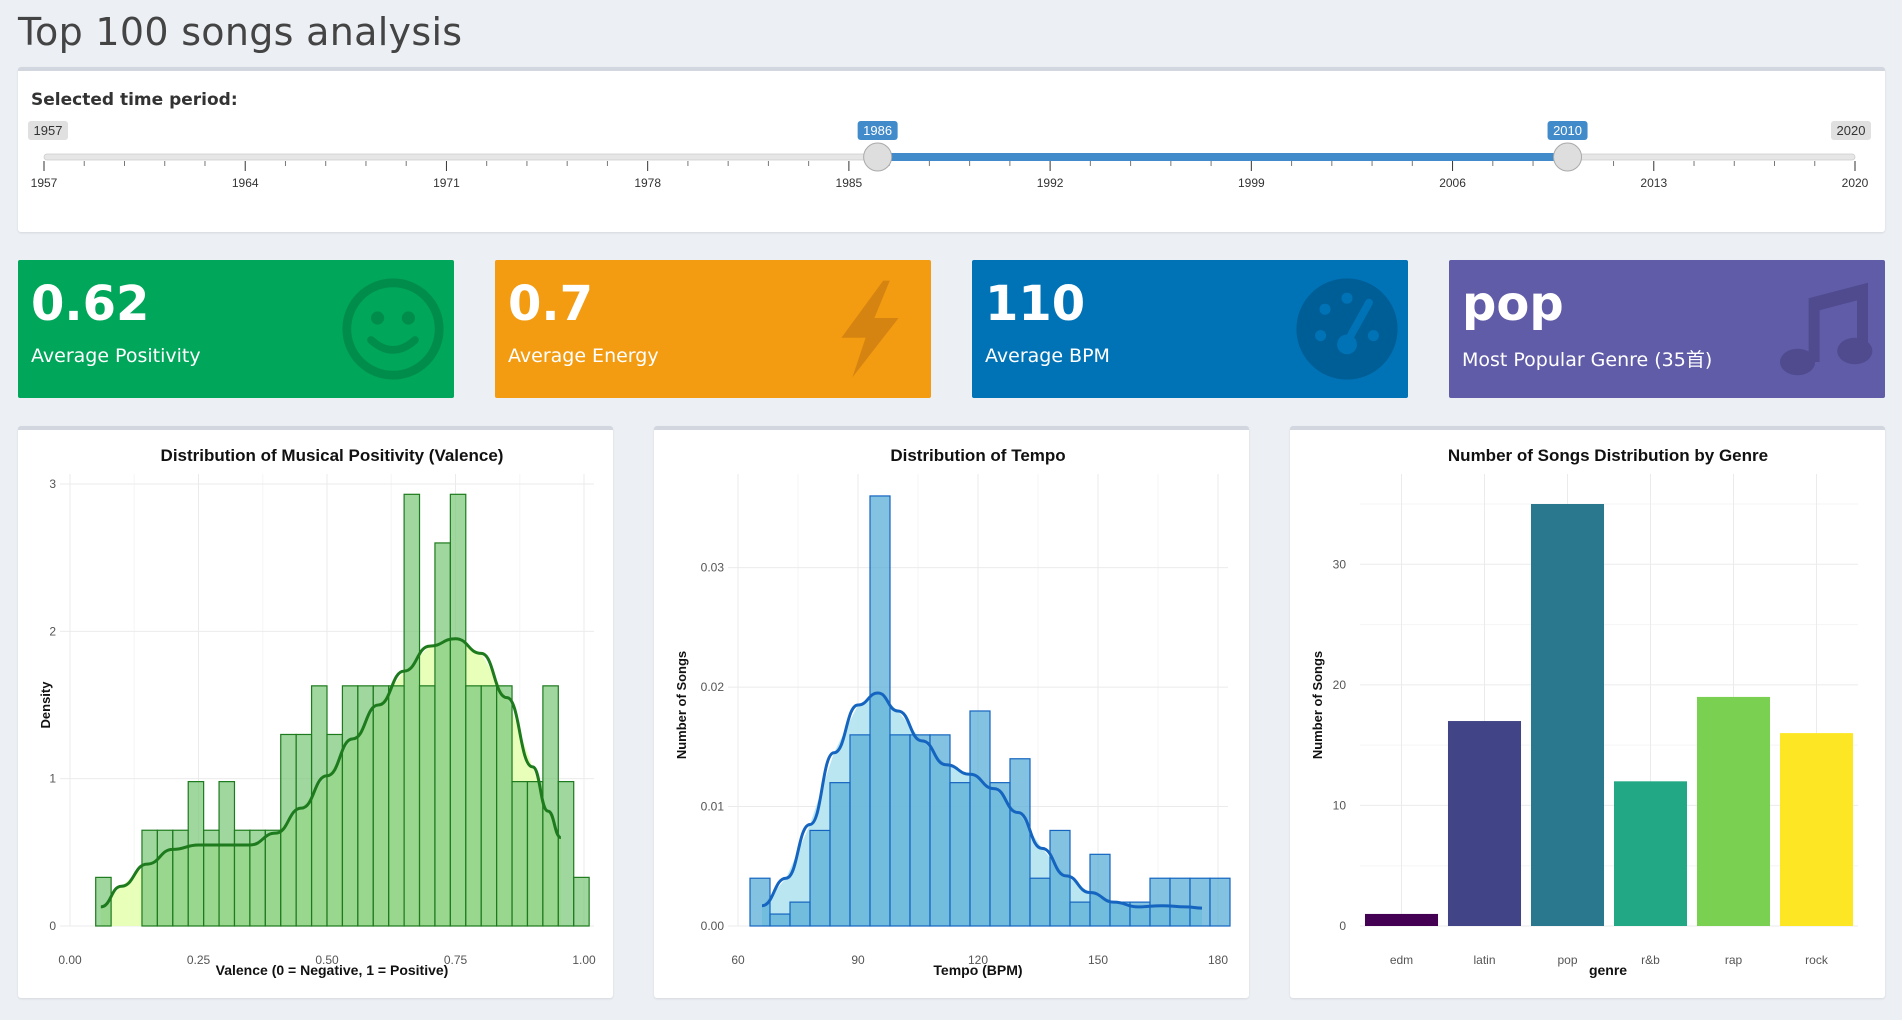  Describe the element at coordinates (1340, 685) in the screenshot. I see `y-tick-label: 20` at that location.